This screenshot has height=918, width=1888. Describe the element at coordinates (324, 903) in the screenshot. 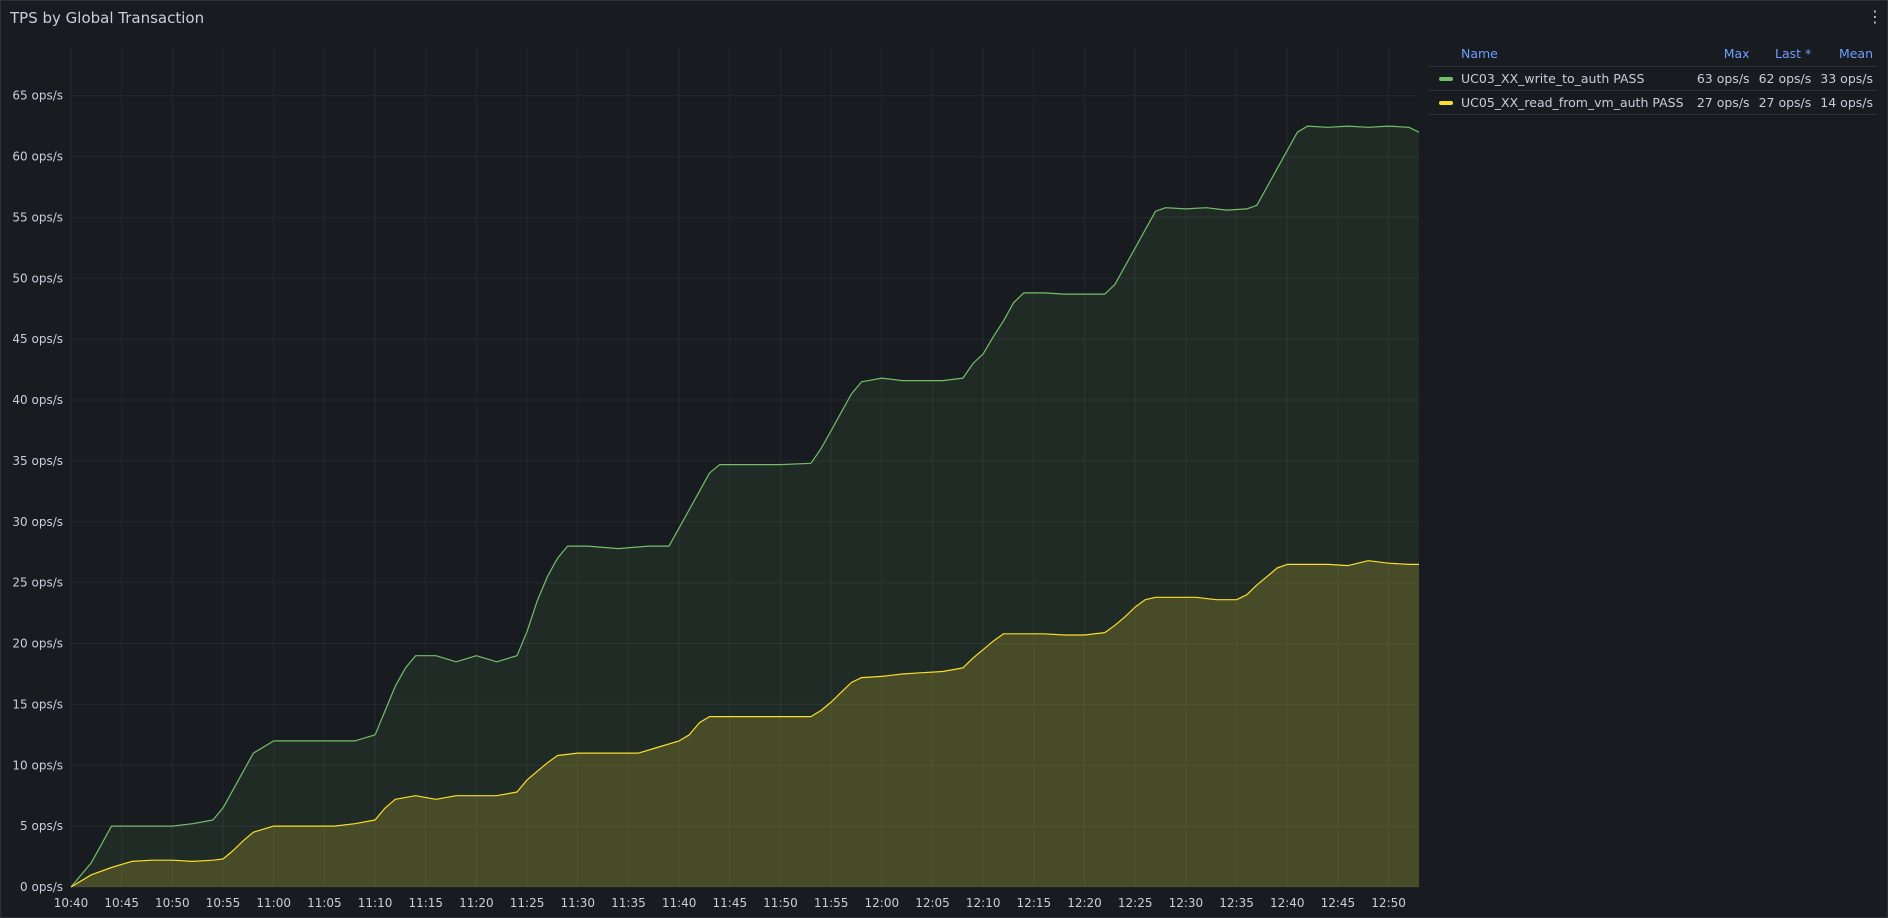

I see `x-tick-label: 11:05` at that location.